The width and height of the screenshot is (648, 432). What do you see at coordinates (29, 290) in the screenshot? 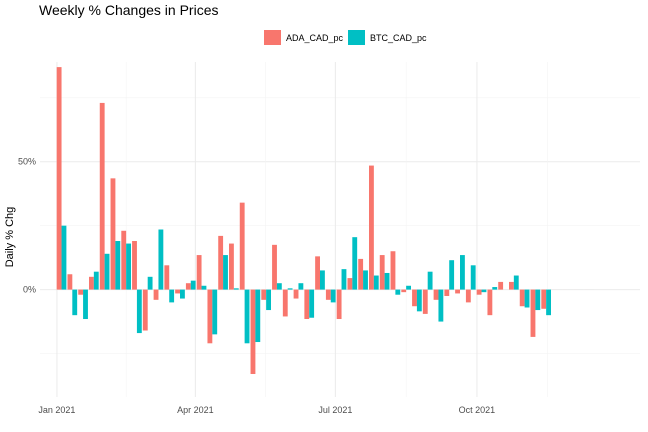
I see `y-tick-label: 0%` at bounding box center [29, 290].